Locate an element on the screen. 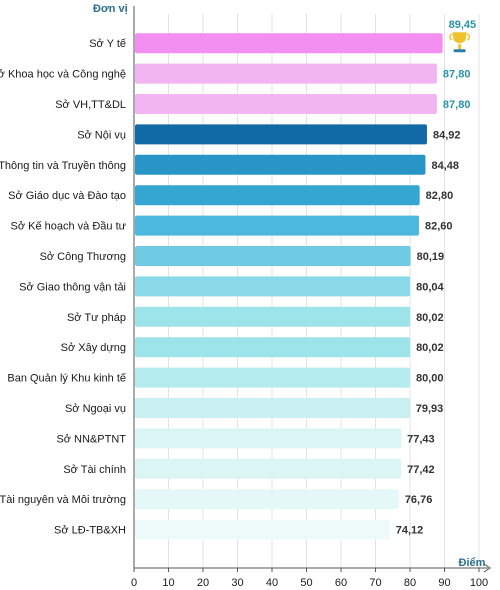  value-label: 89,45 is located at coordinates (463, 25).